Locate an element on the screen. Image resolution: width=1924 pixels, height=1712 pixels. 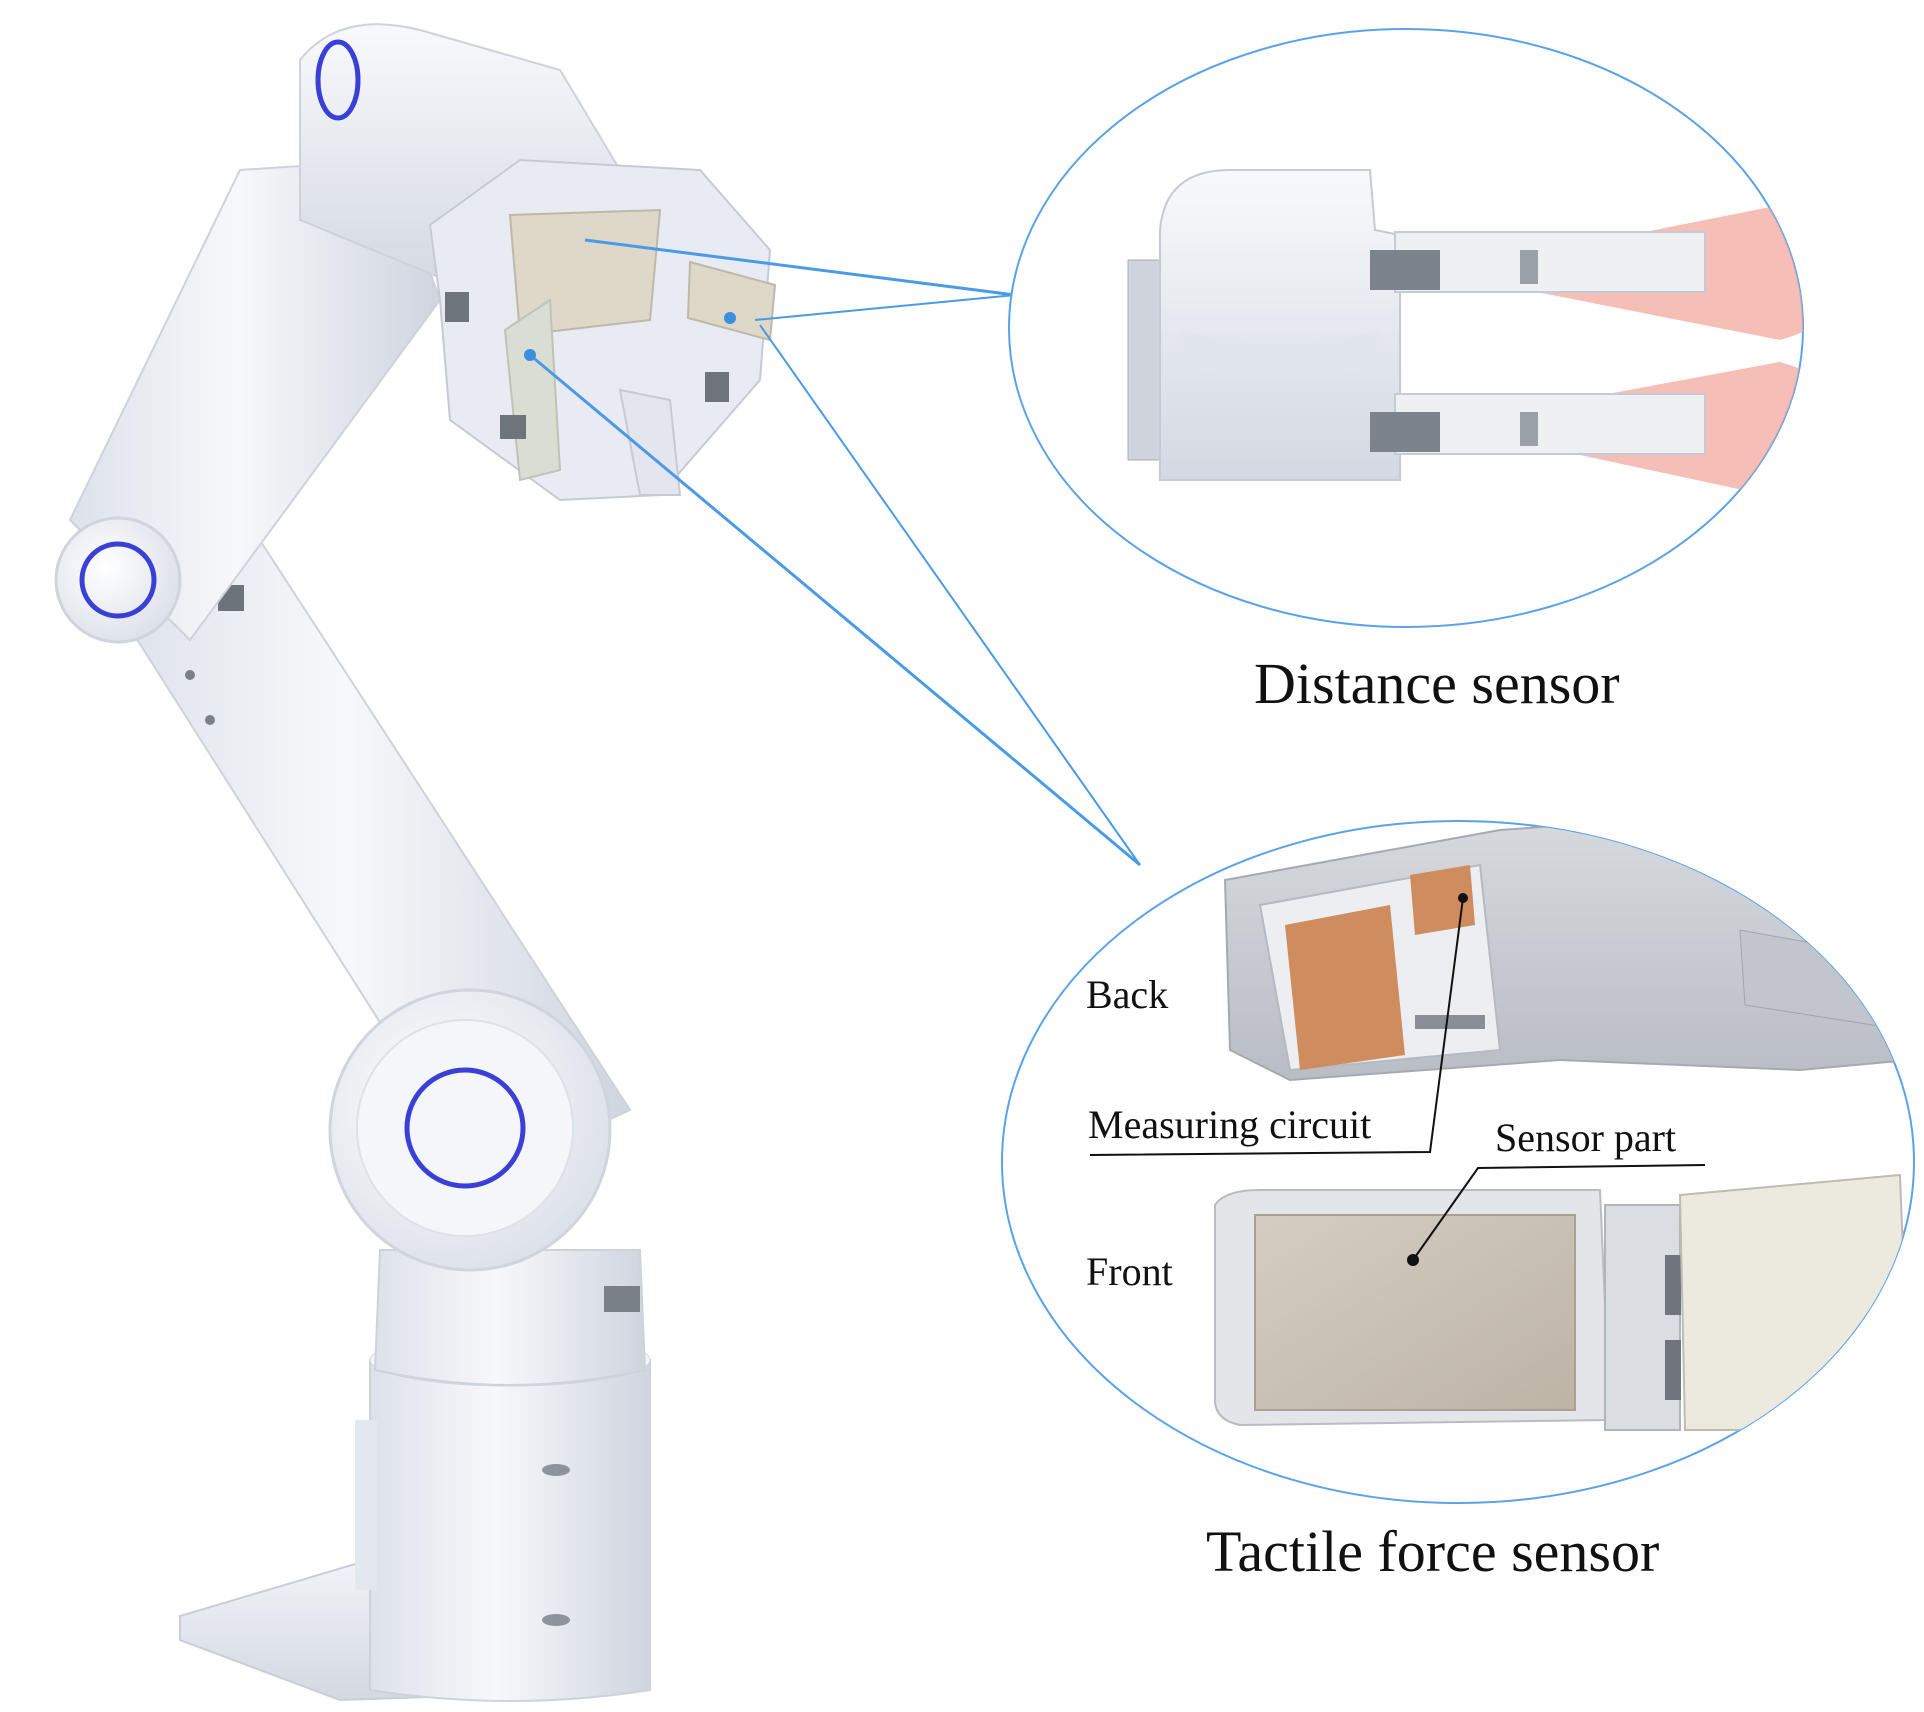
waist-port is located at coordinates (622, 1299).